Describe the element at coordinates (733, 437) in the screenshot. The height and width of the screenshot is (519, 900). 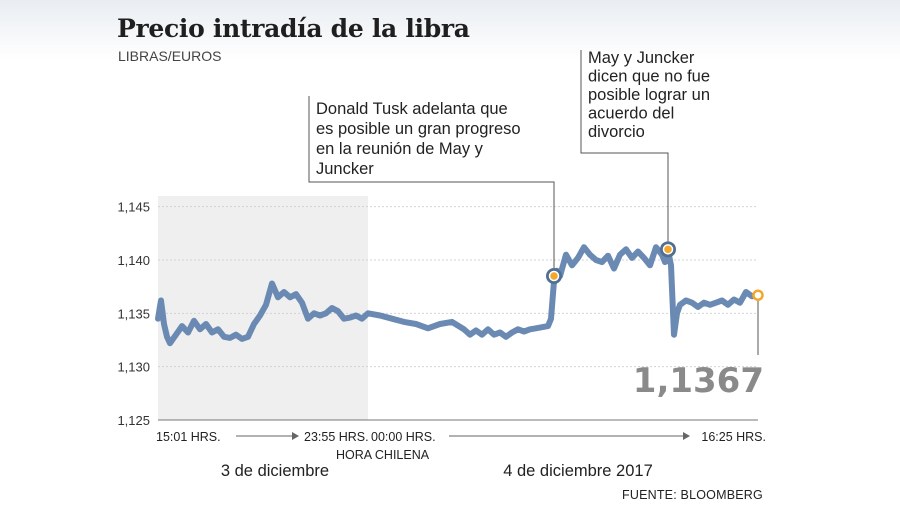
I see `x-tick-label: 16:25 HRS.` at that location.